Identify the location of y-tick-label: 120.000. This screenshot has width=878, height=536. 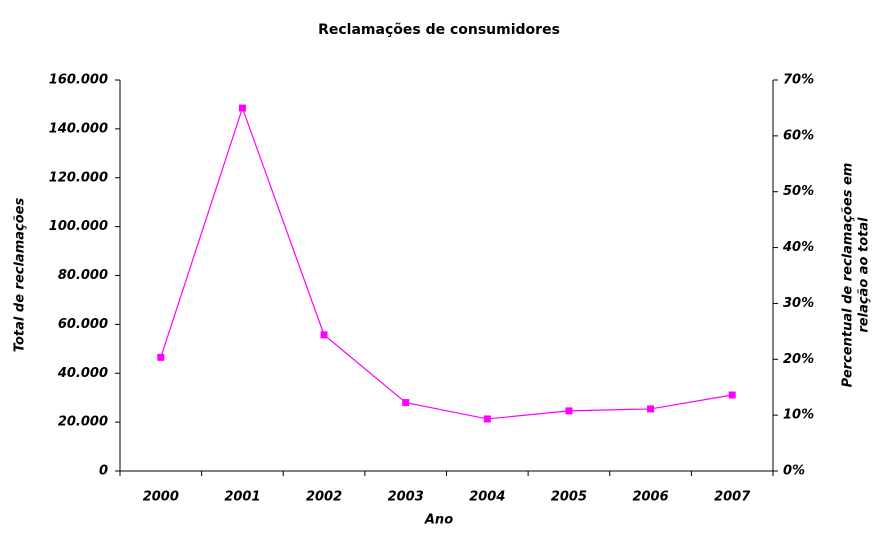
(78, 177).